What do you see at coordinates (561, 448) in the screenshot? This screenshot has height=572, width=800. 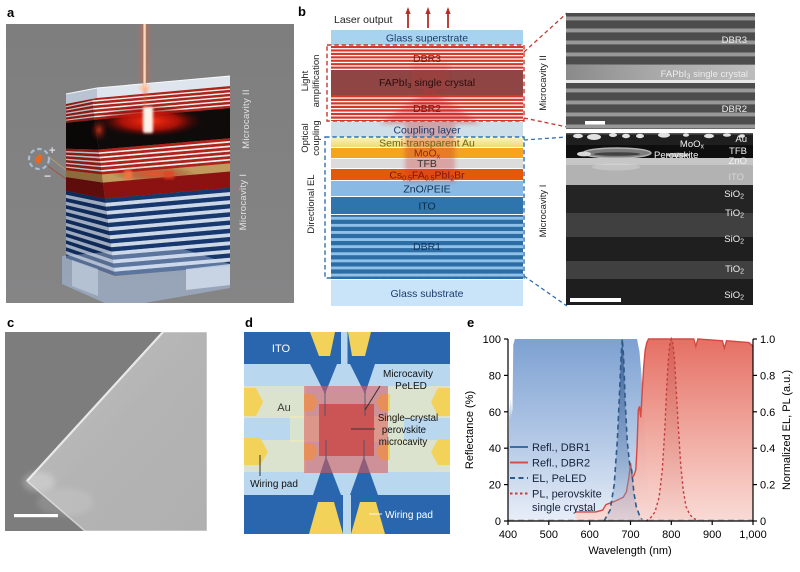 I see `svg-text: Refl., DBR1` at bounding box center [561, 448].